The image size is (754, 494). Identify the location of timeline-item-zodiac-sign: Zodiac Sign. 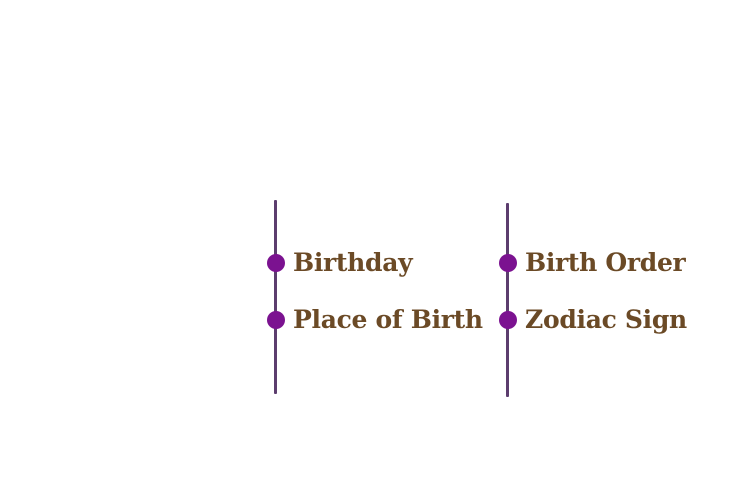
(593, 320).